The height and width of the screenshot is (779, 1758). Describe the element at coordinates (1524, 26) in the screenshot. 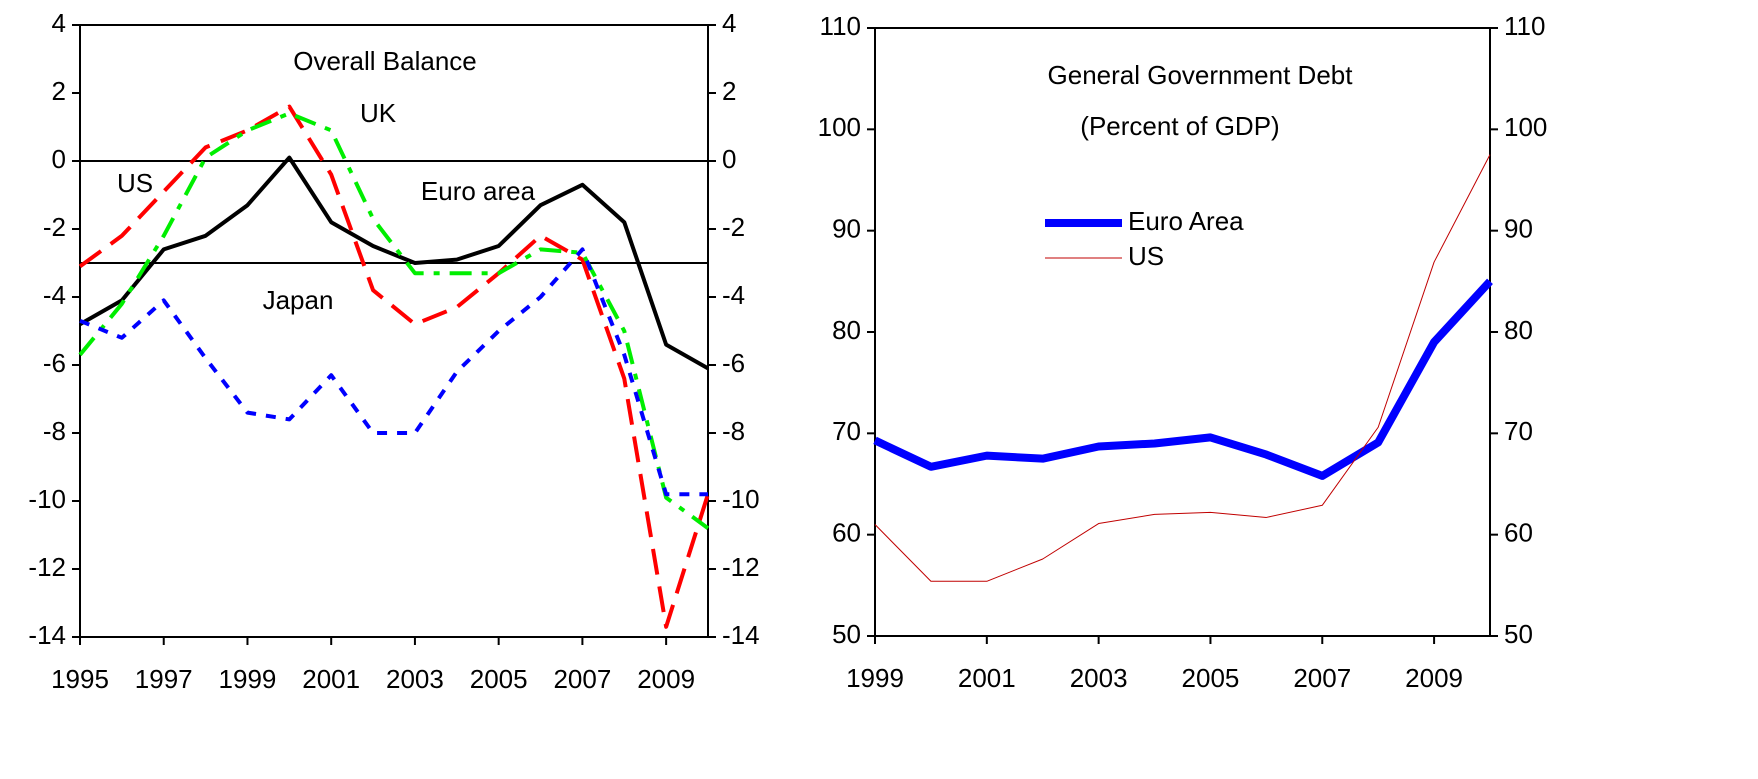

I see `y2-tick-label: 110` at that location.